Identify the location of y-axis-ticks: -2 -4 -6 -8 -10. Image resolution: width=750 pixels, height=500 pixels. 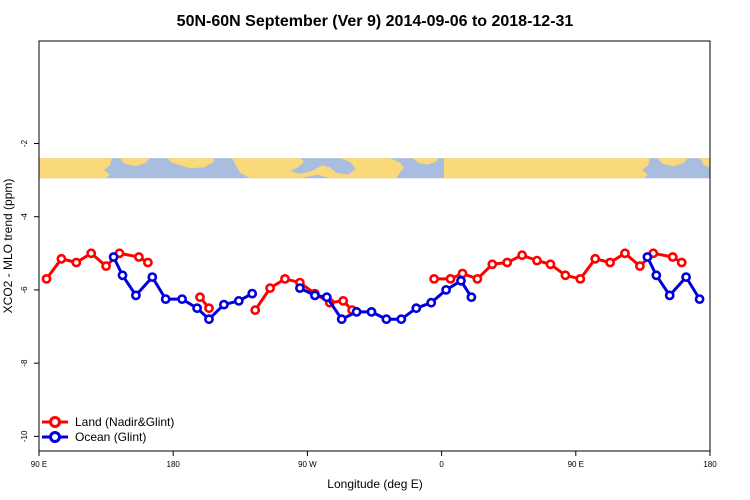
(29, 290).